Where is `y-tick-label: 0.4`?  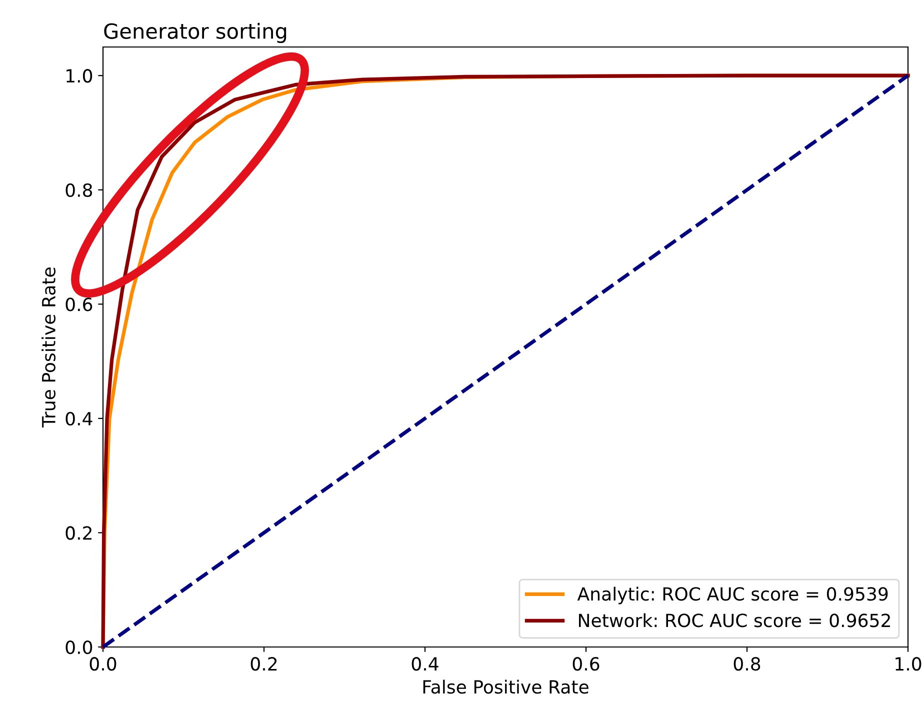 y-tick-label: 0.4 is located at coordinates (79, 419).